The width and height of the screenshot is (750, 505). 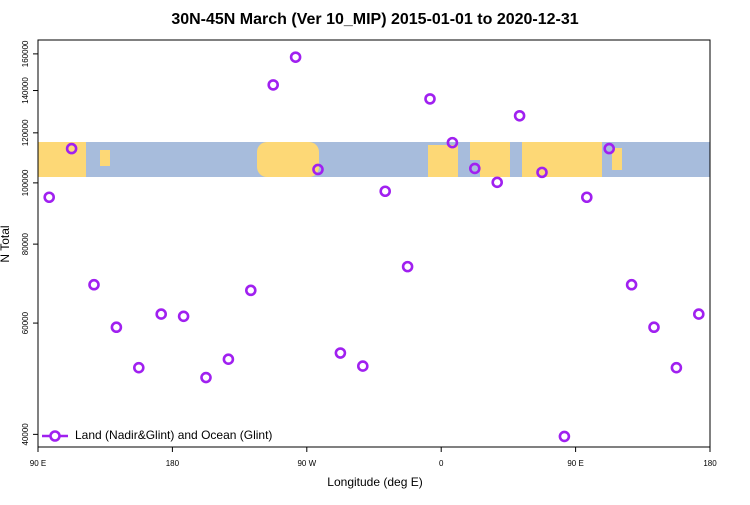 I want to click on y-tick-label: 60000, so click(x=25, y=322).